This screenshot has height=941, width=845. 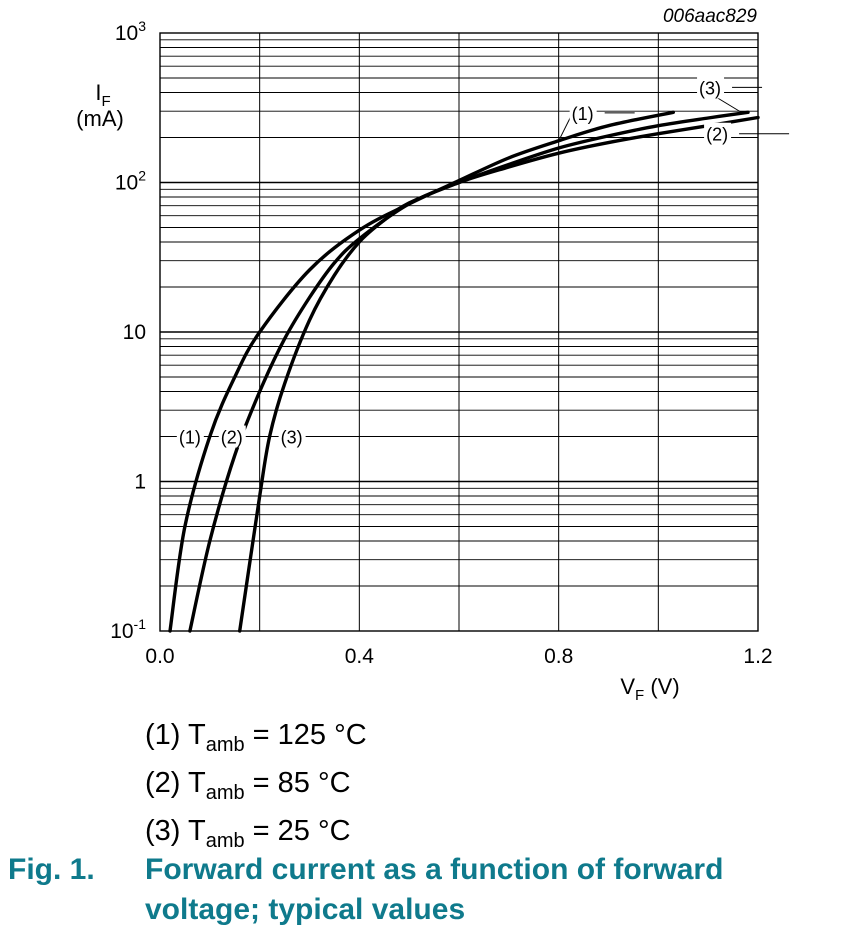 What do you see at coordinates (297, 782) in the screenshot?
I see `legend-item-2-suffix: = 85 °C` at bounding box center [297, 782].